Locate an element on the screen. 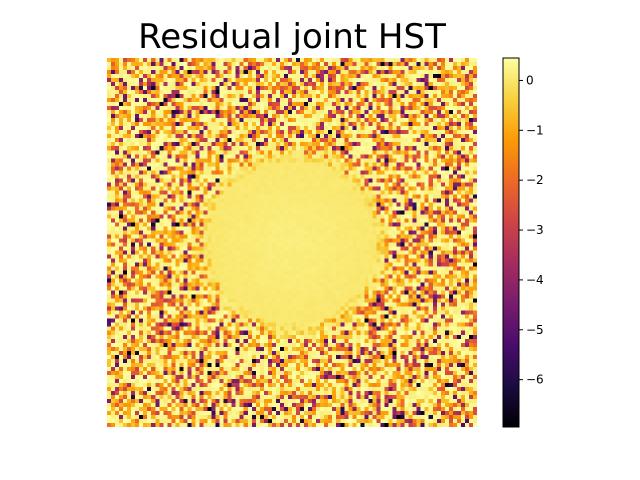 Image resolution: width=640 pixels, height=480 pixels. colorbar-ticks: 0 −1 −2 −3 −4 −5 −6 is located at coordinates (531, 230).